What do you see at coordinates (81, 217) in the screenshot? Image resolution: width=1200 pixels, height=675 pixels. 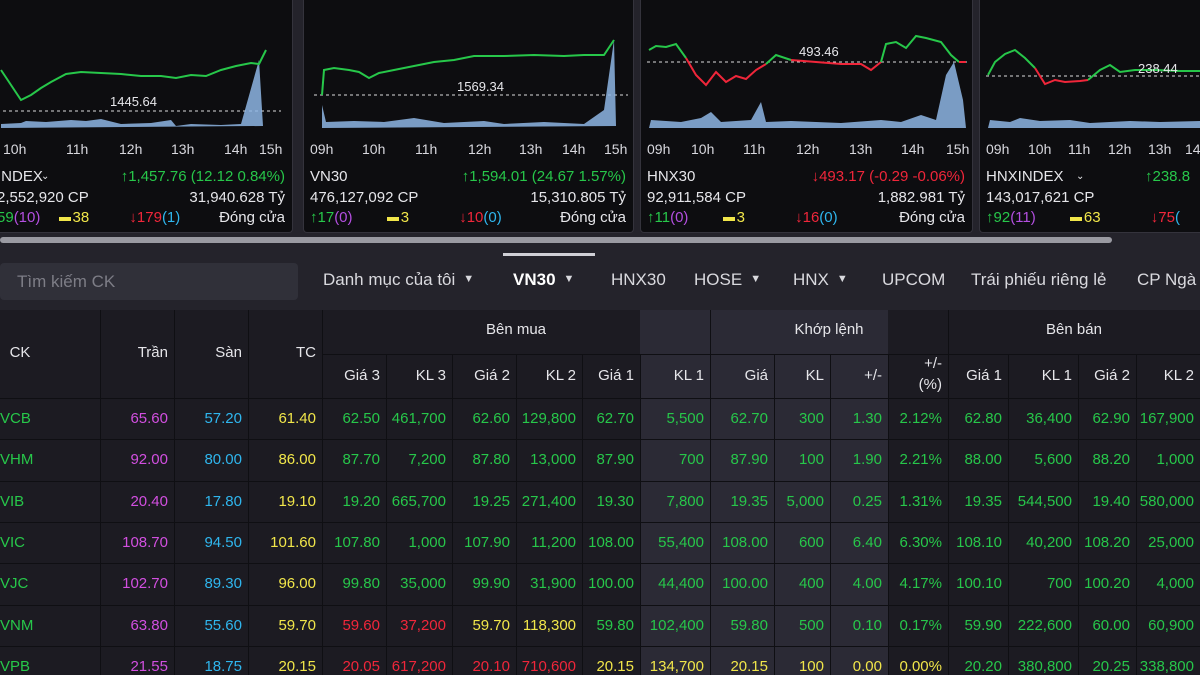 I see `unchanged-count: 38` at bounding box center [81, 217].